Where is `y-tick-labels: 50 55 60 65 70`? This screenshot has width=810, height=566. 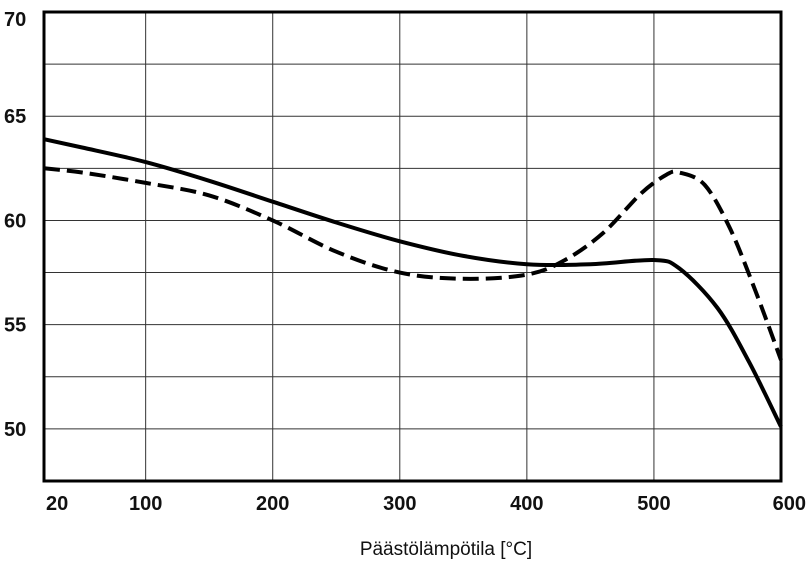 y-tick-labels: 50 55 60 65 70 is located at coordinates (15, 225).